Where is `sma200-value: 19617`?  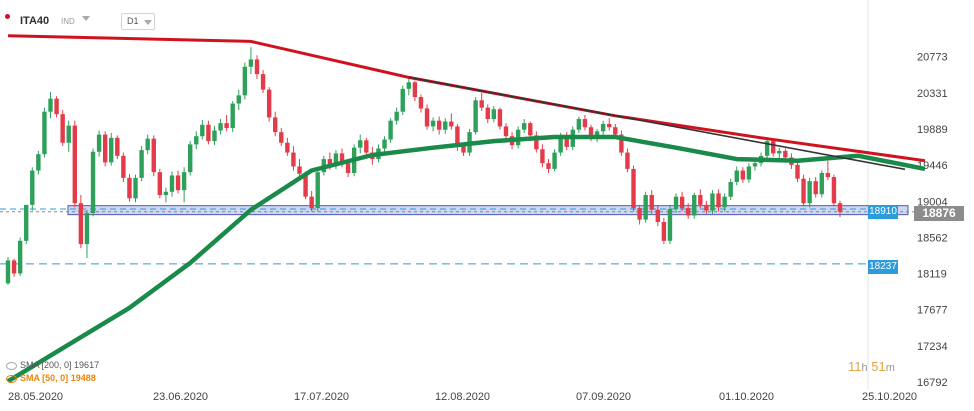
sma200-value: 19617 is located at coordinates (87, 365).